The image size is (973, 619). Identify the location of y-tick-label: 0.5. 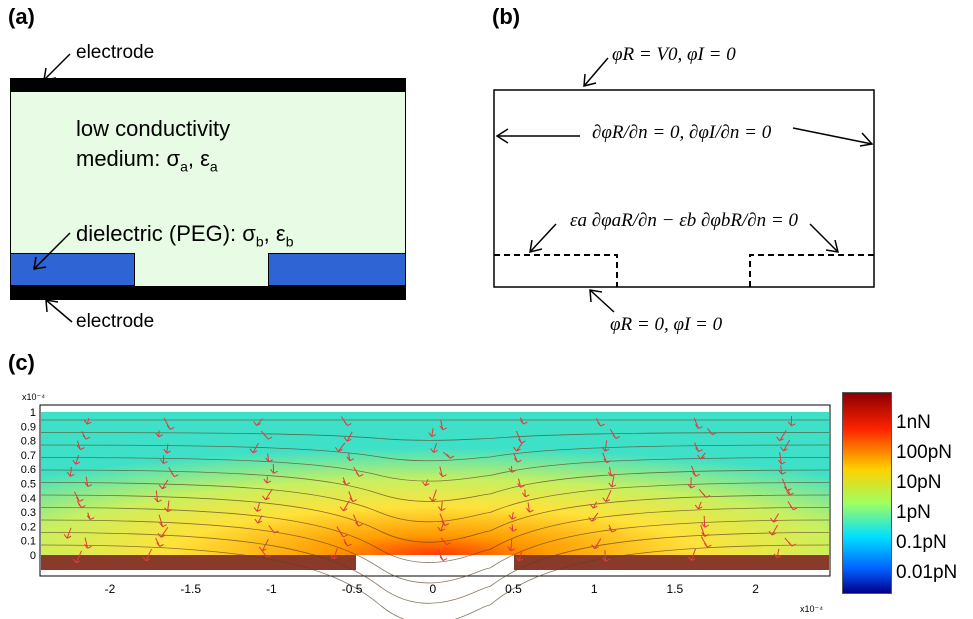
(28, 485).